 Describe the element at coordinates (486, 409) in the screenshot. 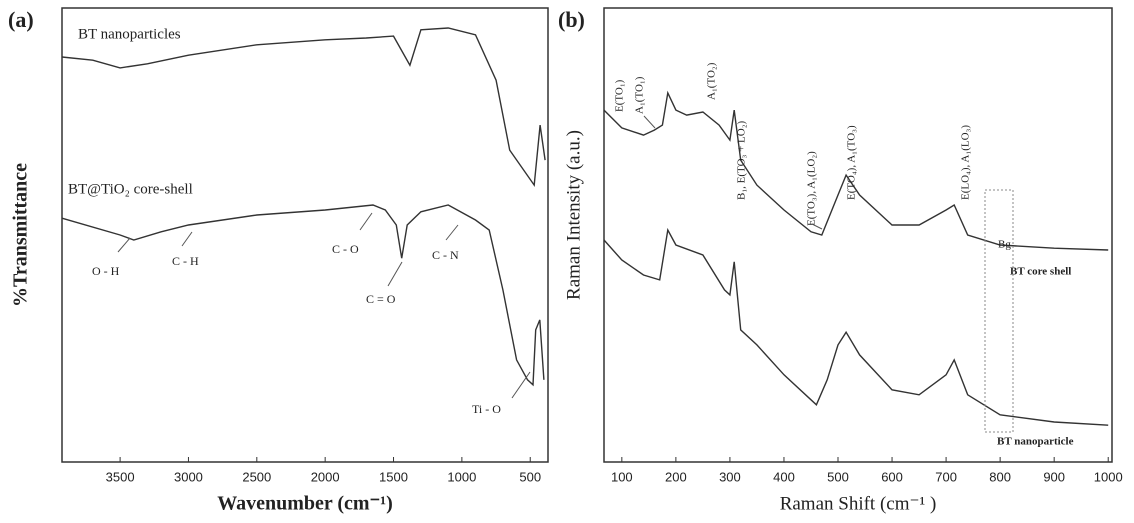

I see `annotation: Ti - O` at that location.